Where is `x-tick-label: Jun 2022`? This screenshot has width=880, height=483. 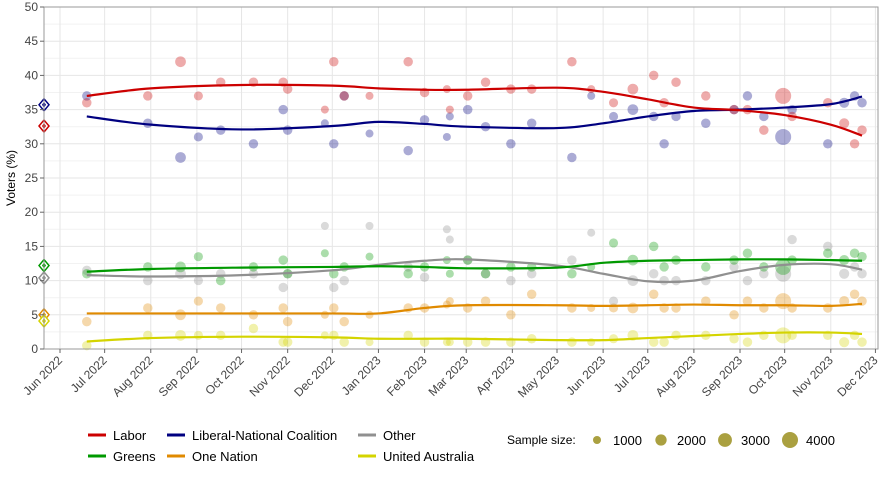
x-tick-label: Jun 2022 is located at coordinates (42, 375).